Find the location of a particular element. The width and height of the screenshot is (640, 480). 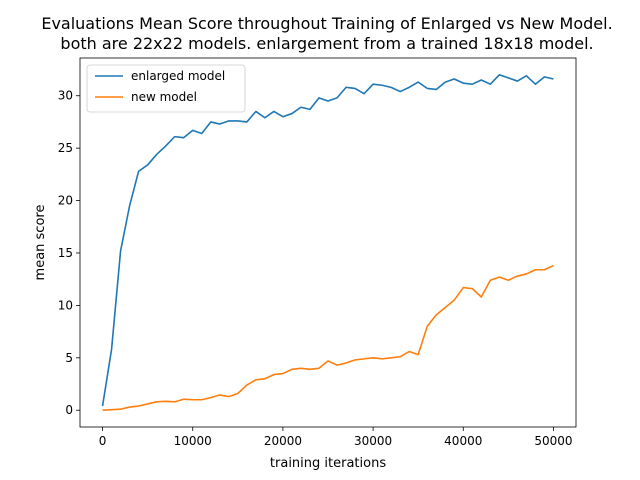

y-tick-label: 25 is located at coordinates (65, 148).